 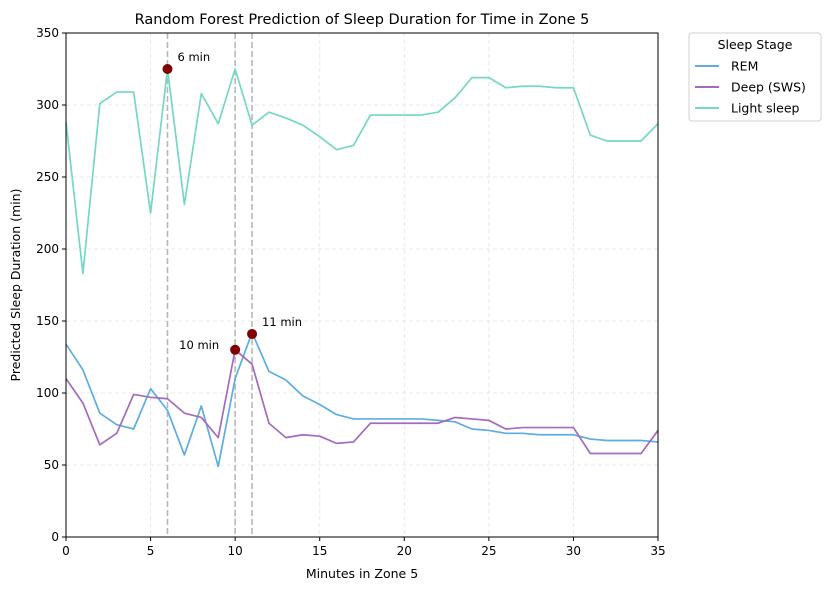 I want to click on legend-title: Sleep Stage, so click(x=755, y=44).